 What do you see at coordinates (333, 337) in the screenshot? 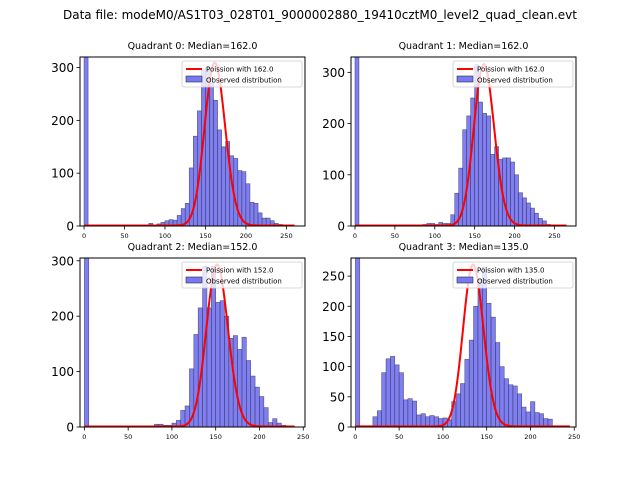
I see `y-tick-label: 150` at bounding box center [333, 337].